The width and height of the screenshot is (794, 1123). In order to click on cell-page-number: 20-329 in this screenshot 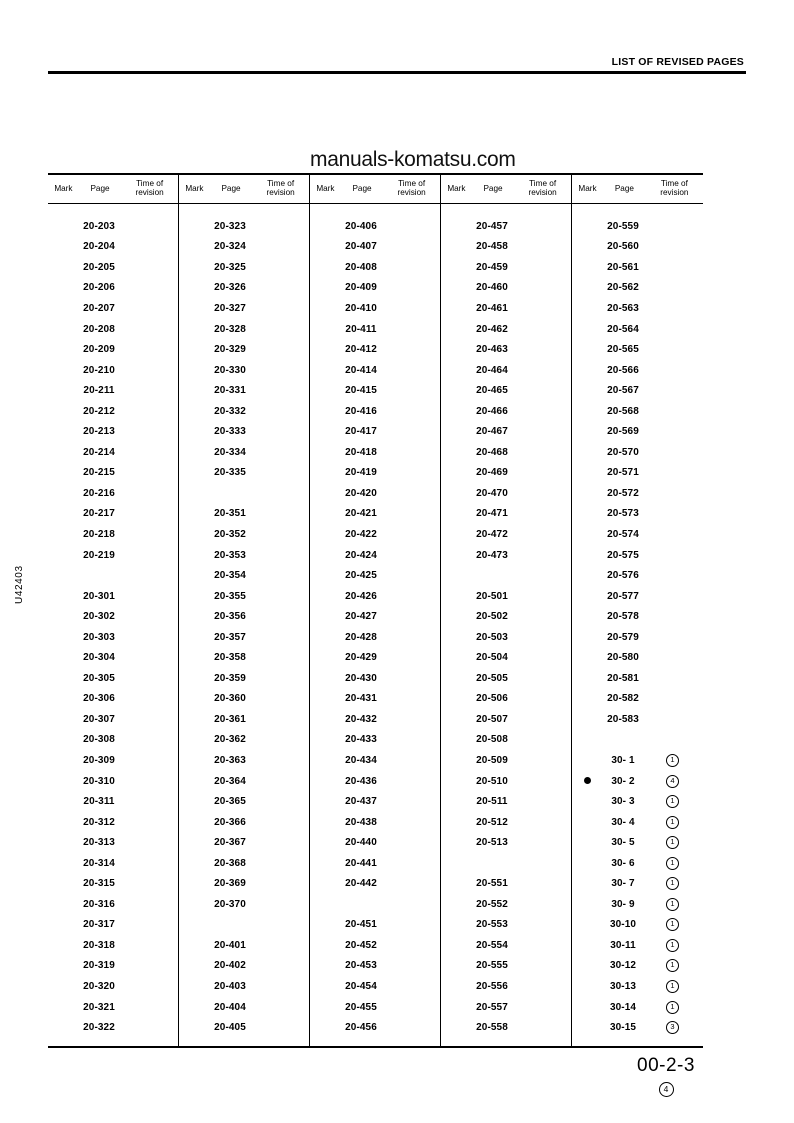, I will do `click(230, 350)`.